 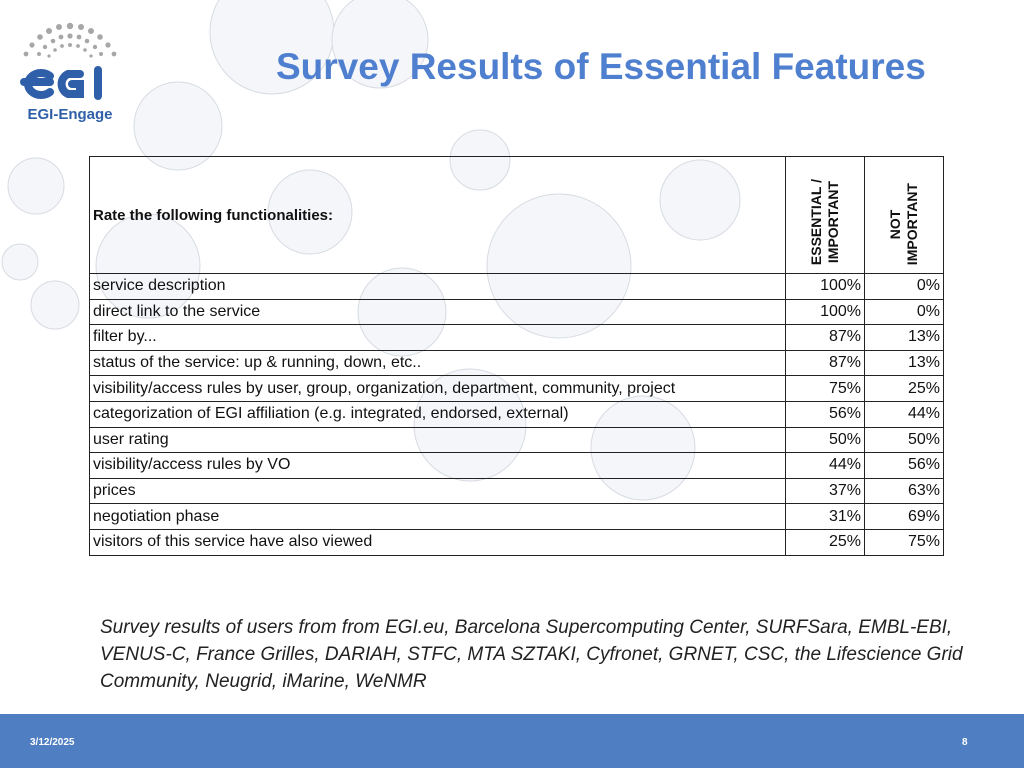 What do you see at coordinates (824, 221) in the screenshot?
I see `essential-header-text: ESSENTIAL / IMPORTANT` at bounding box center [824, 221].